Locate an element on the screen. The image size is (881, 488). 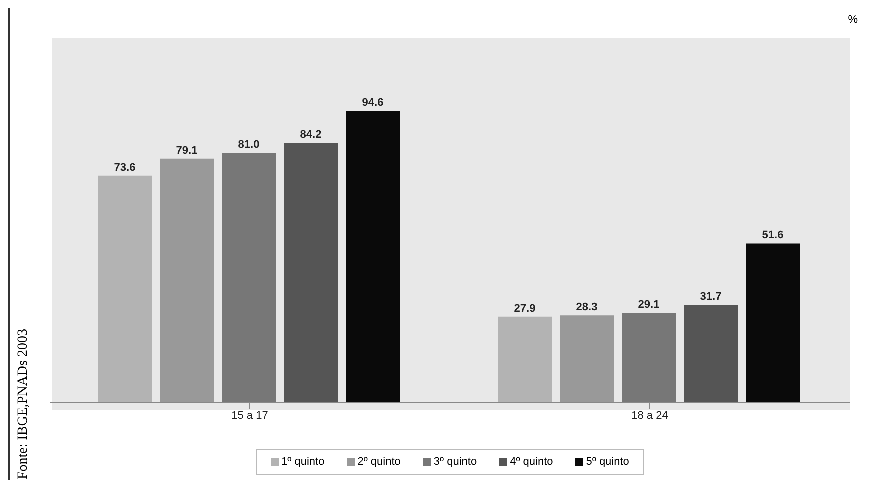
data-label: 73.6 is located at coordinates (125, 168).